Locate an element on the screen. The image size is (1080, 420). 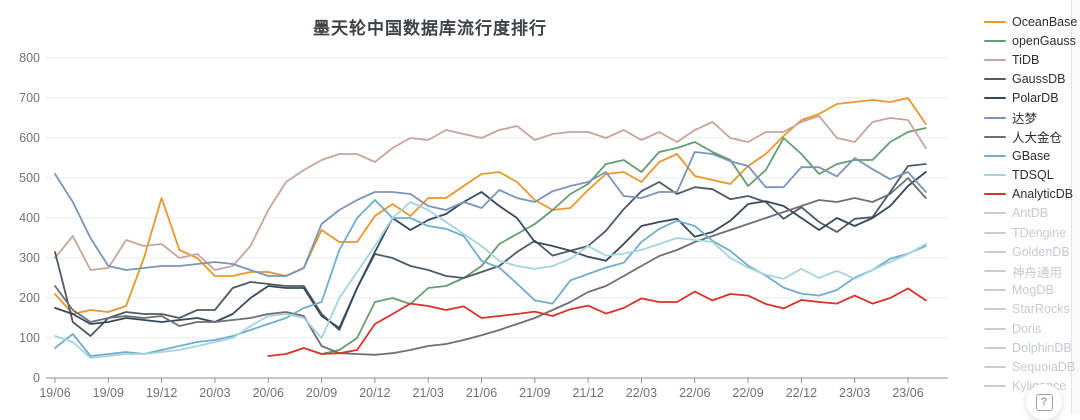
legend-label: TDSQL is located at coordinates (1033, 175).